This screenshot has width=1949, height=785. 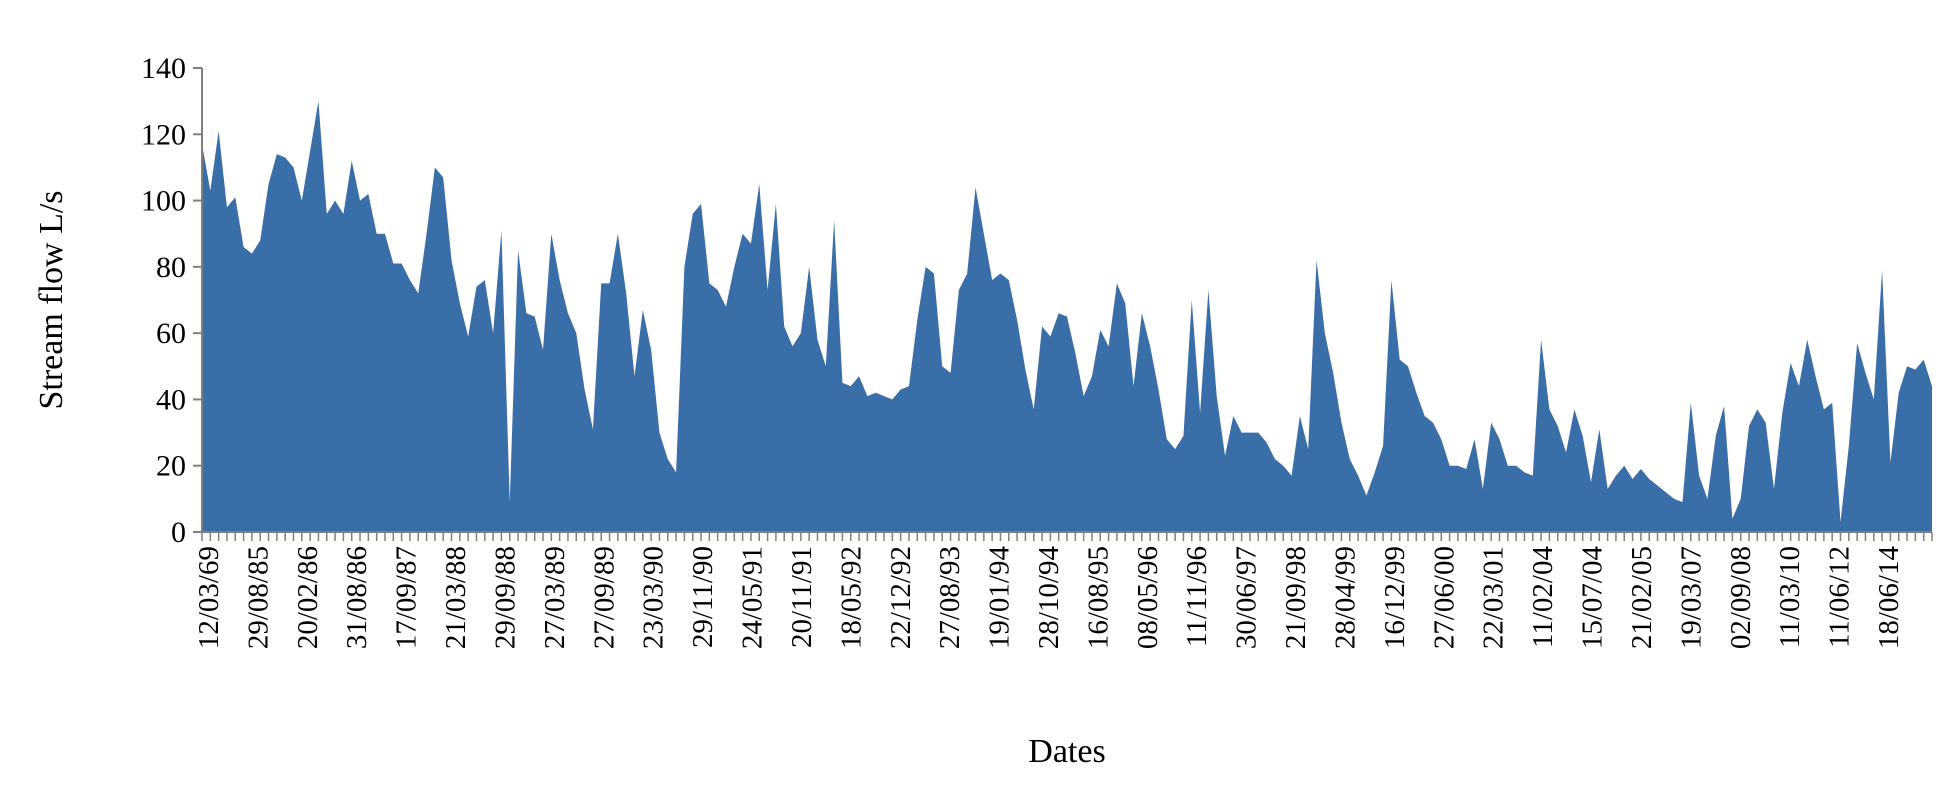 What do you see at coordinates (209, 597) in the screenshot?
I see `x-tick-label: 12/03/69` at bounding box center [209, 597].